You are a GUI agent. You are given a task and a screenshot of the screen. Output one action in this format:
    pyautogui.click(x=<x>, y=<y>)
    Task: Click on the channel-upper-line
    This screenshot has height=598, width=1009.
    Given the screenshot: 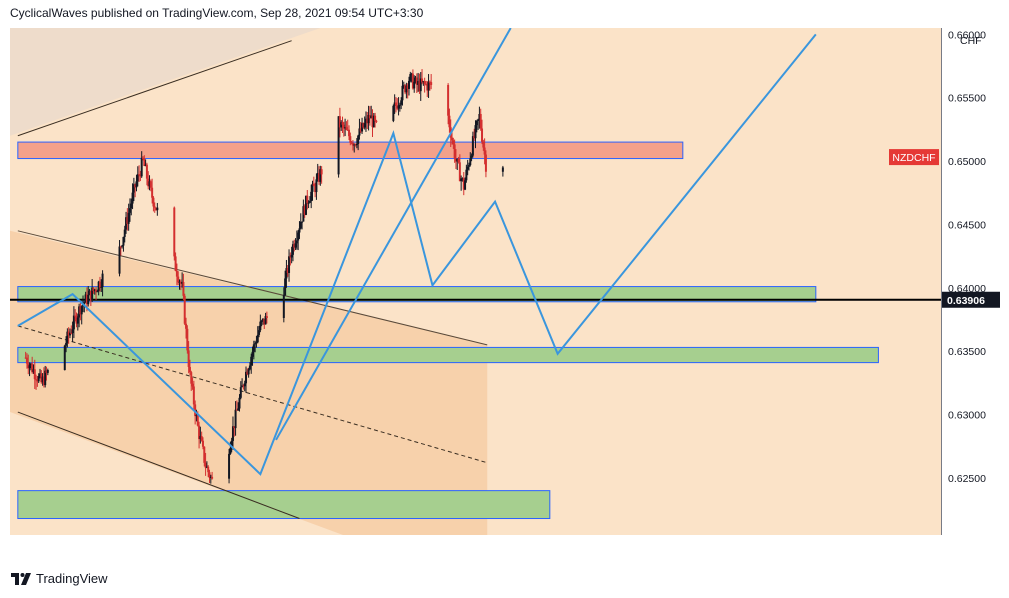 What is the action you would take?
    pyautogui.click(x=252, y=288)
    